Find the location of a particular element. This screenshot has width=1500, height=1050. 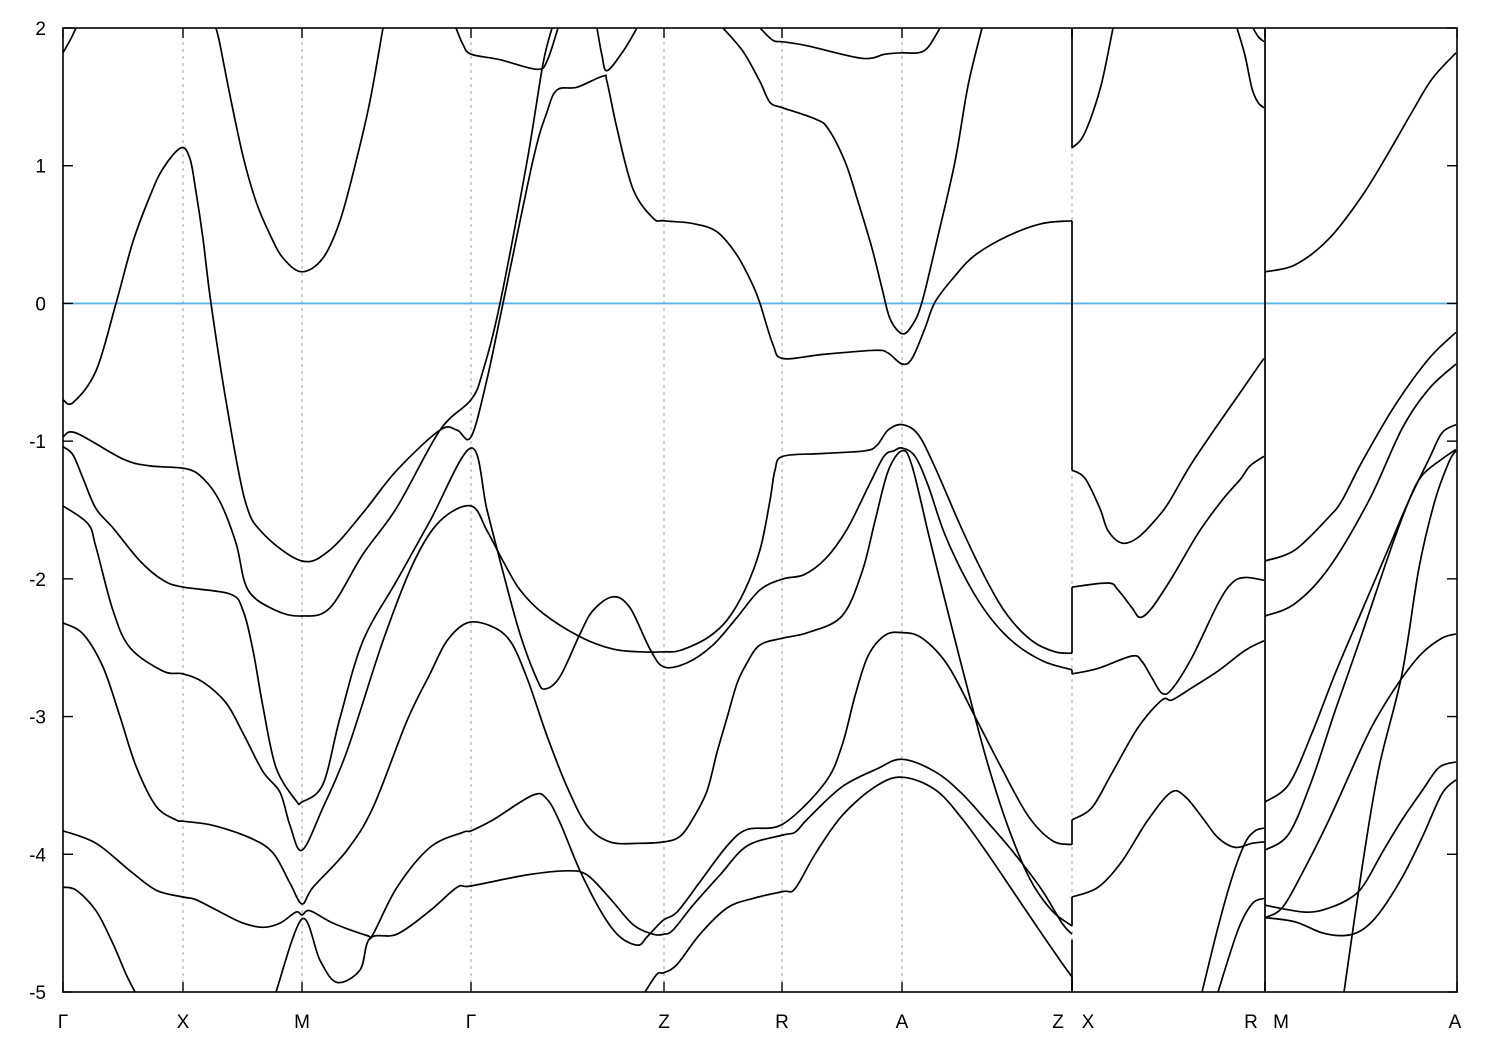

y-tick-label: -5 is located at coordinates (37, 993).